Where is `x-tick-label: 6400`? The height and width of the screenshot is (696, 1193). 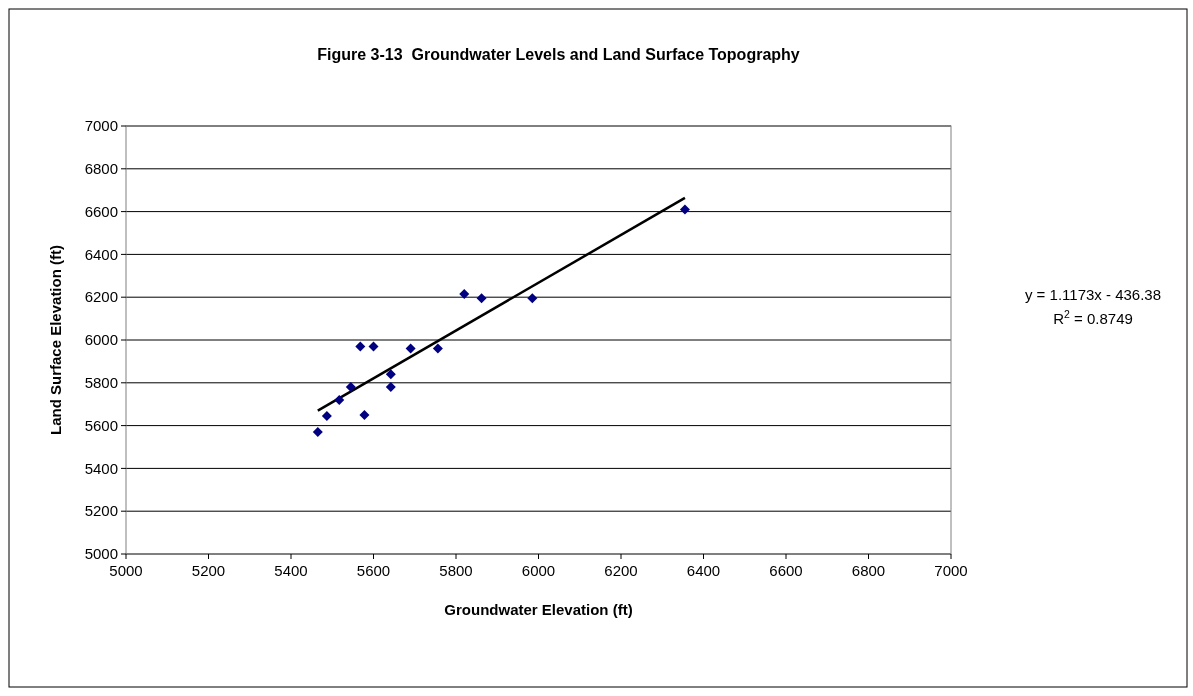
x-tick-label: 6400 is located at coordinates (703, 570).